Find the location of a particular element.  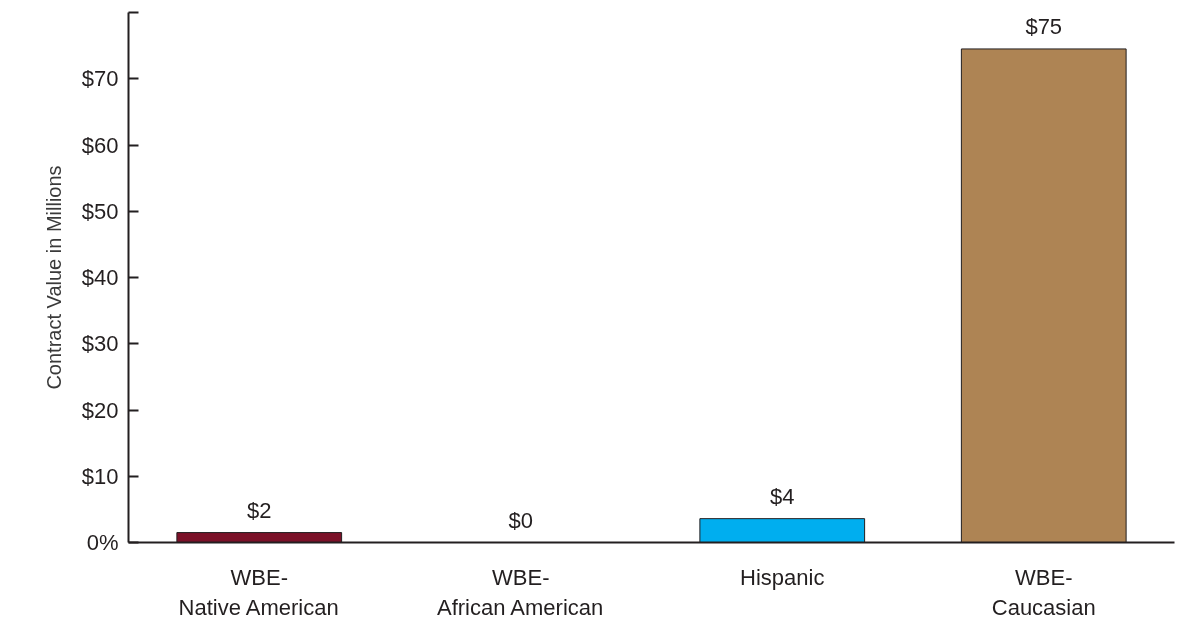

y-axis-title: Contract Value in Millions is located at coordinates (53, 277).